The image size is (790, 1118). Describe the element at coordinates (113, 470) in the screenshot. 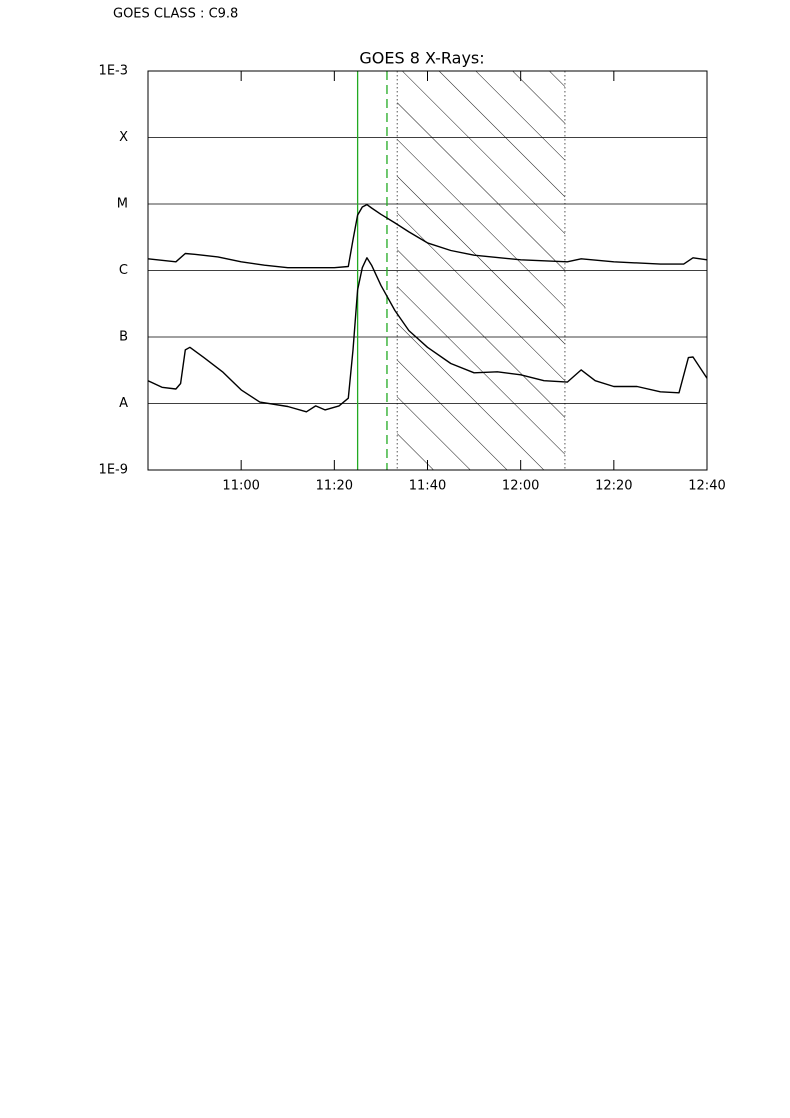

I see `y-tick-label: 1E-9` at that location.